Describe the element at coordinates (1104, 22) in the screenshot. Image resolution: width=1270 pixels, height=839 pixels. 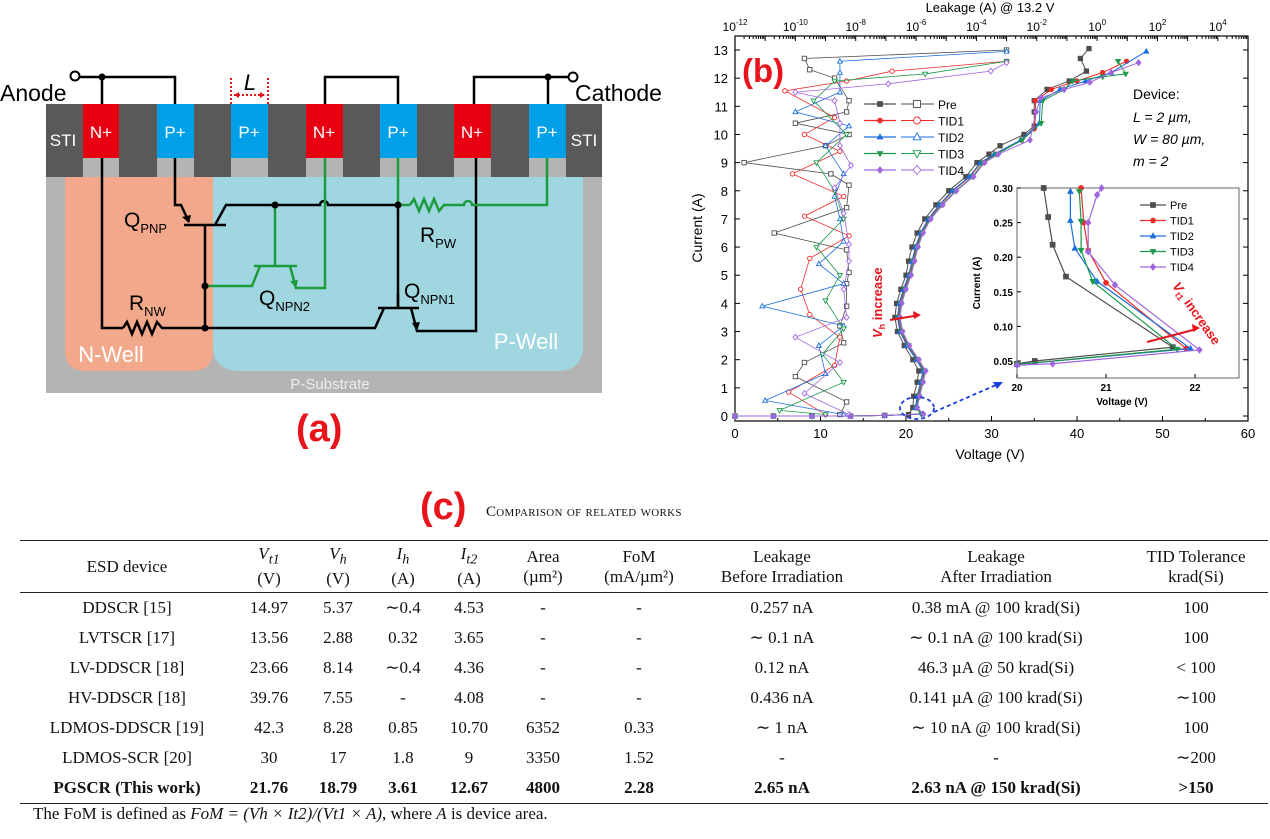
I see `x2-tick-exponent: 0` at that location.